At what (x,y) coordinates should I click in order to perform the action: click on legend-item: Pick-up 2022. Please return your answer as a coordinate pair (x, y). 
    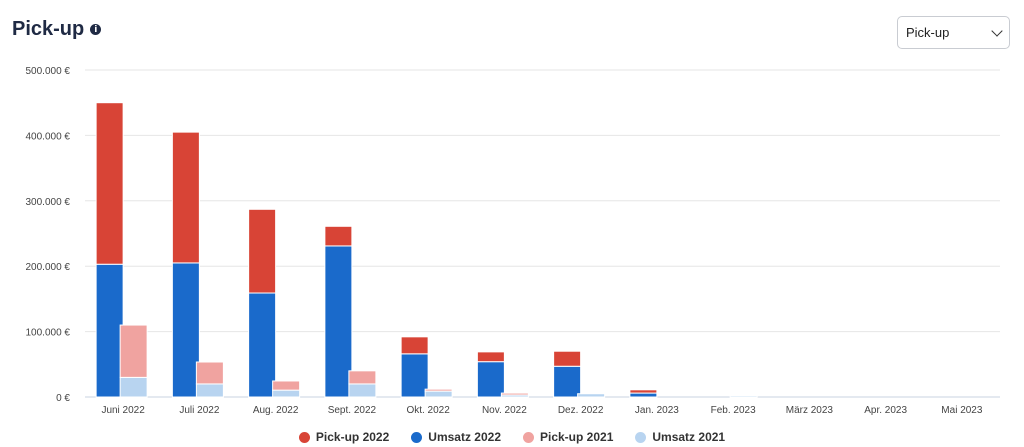
    Looking at the image, I should click on (344, 437).